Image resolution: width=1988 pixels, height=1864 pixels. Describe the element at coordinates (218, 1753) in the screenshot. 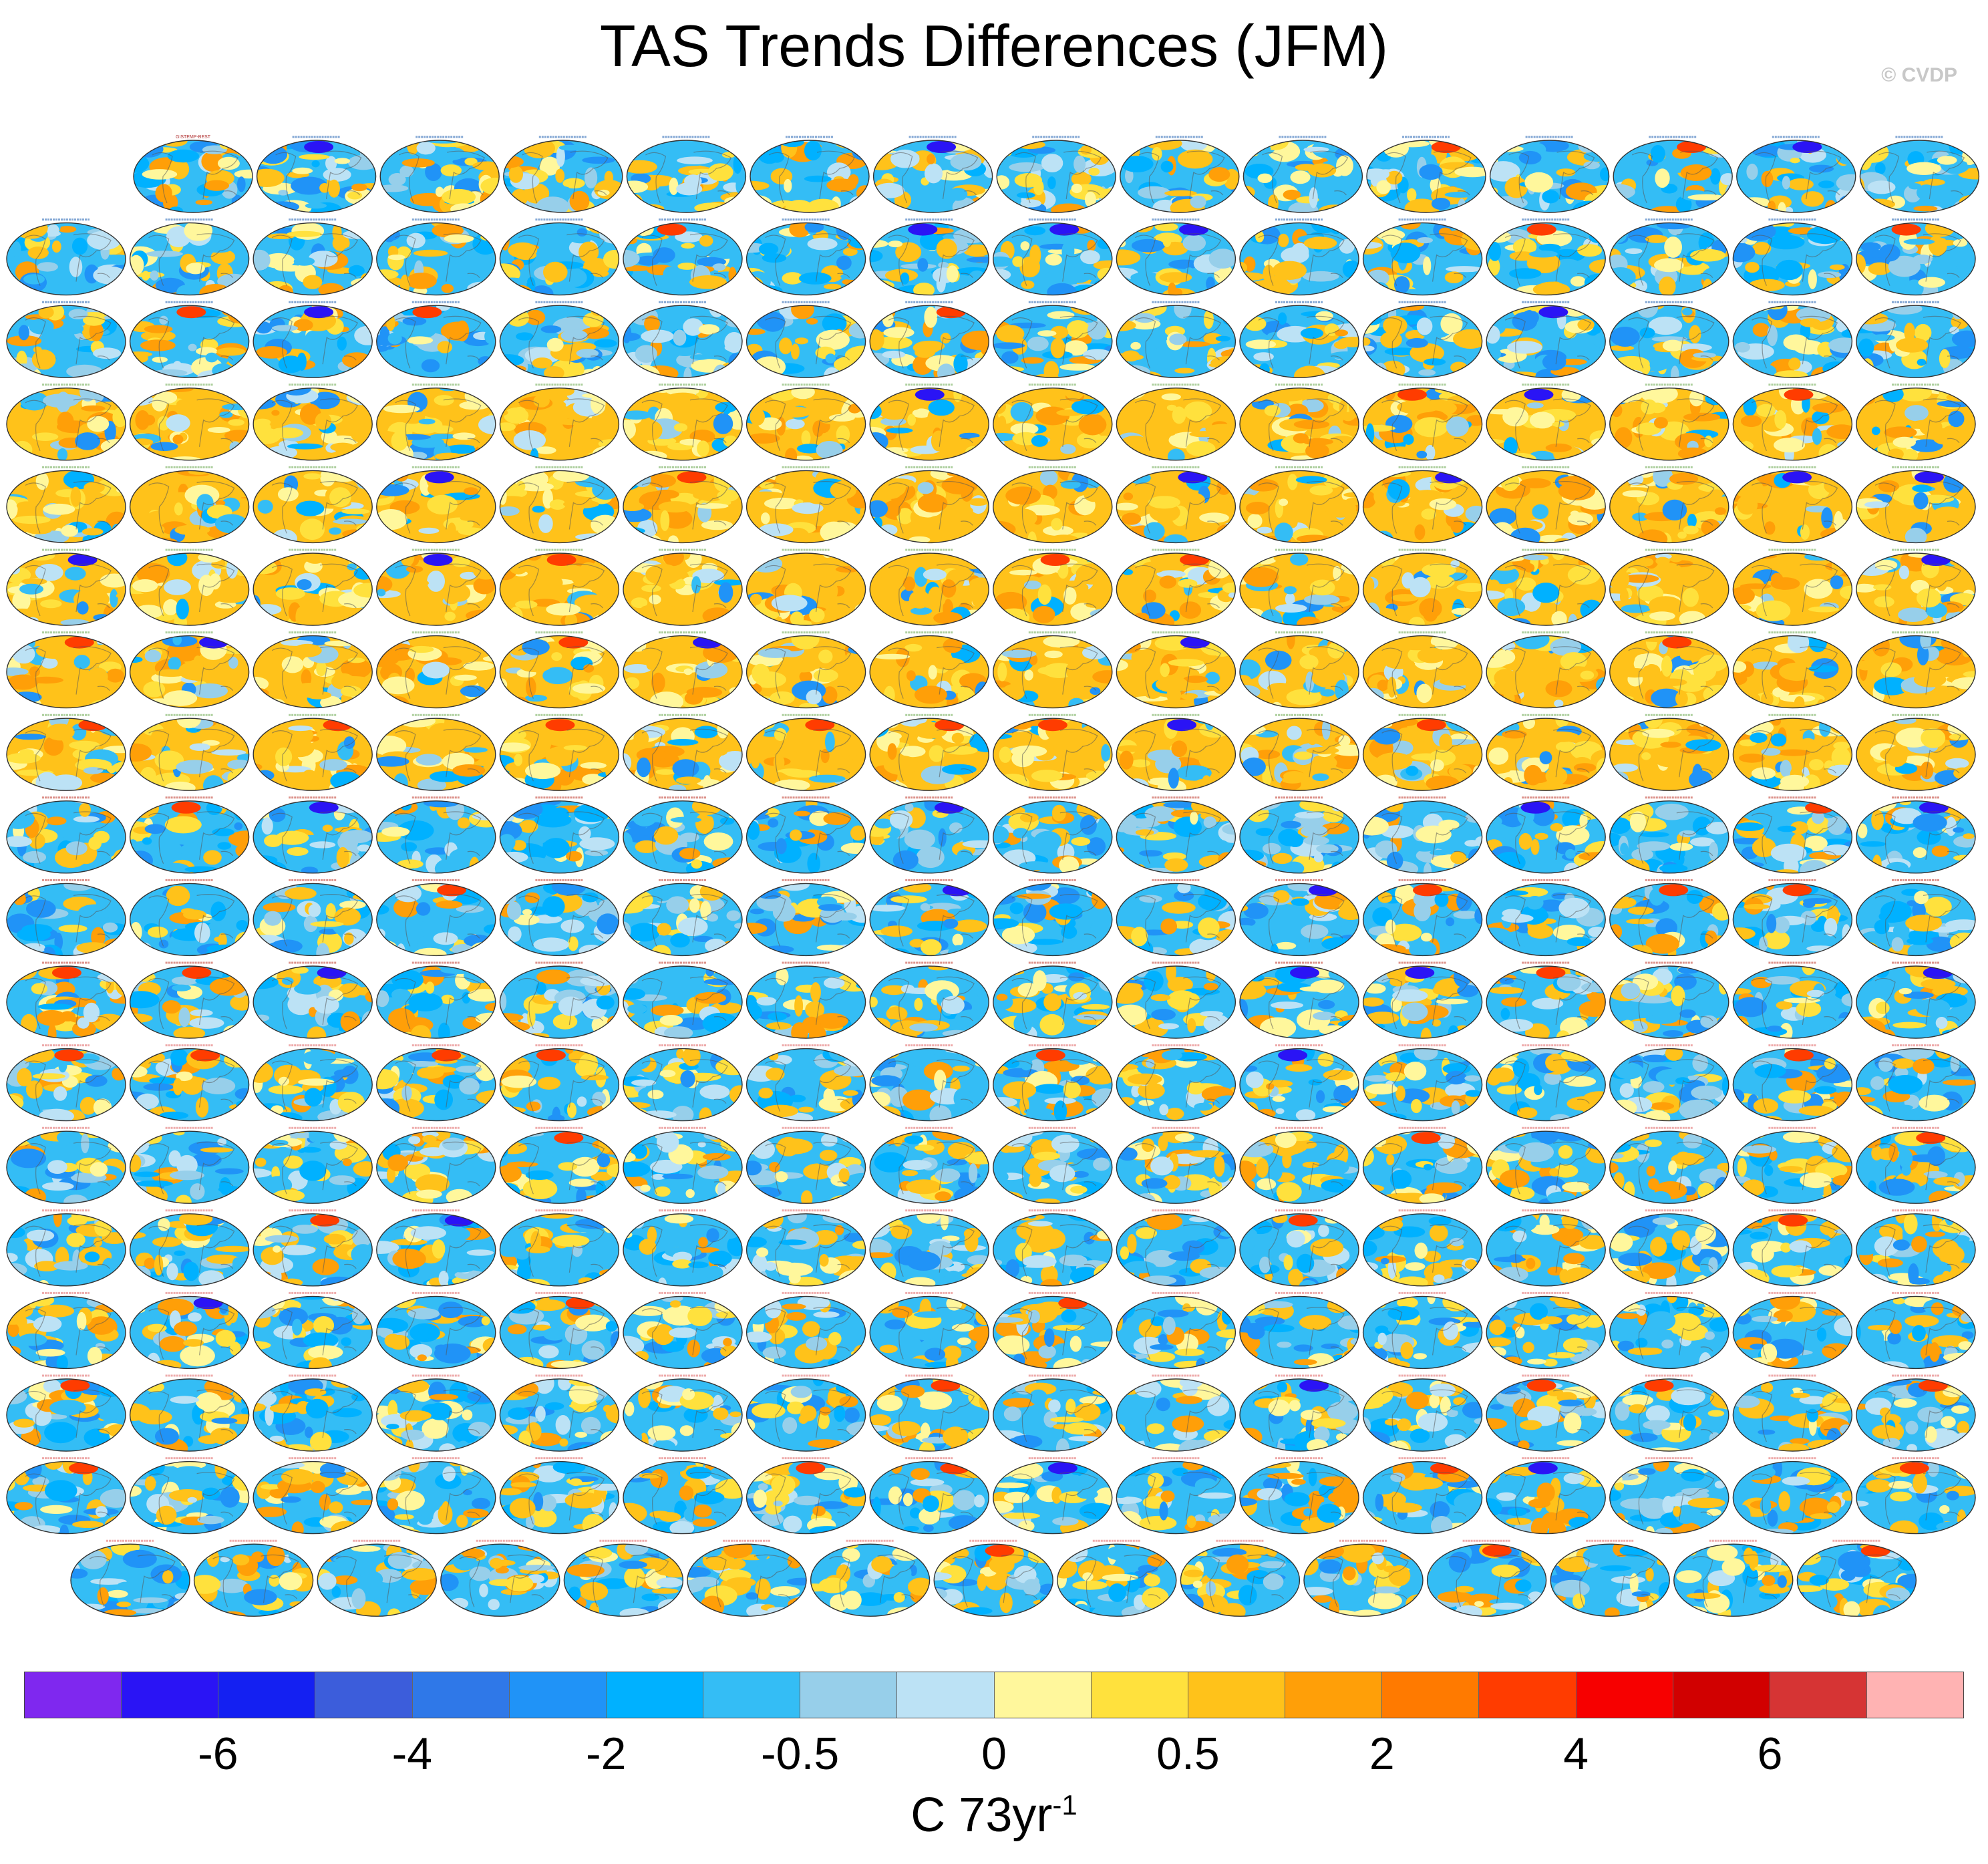

I see `colorbar-tick-label: -6` at that location.